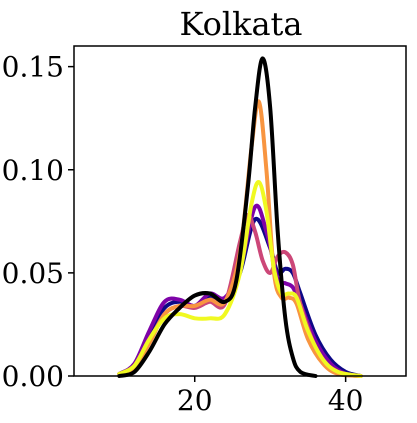  I want to click on y-tick-label: 0.00, so click(33, 376).